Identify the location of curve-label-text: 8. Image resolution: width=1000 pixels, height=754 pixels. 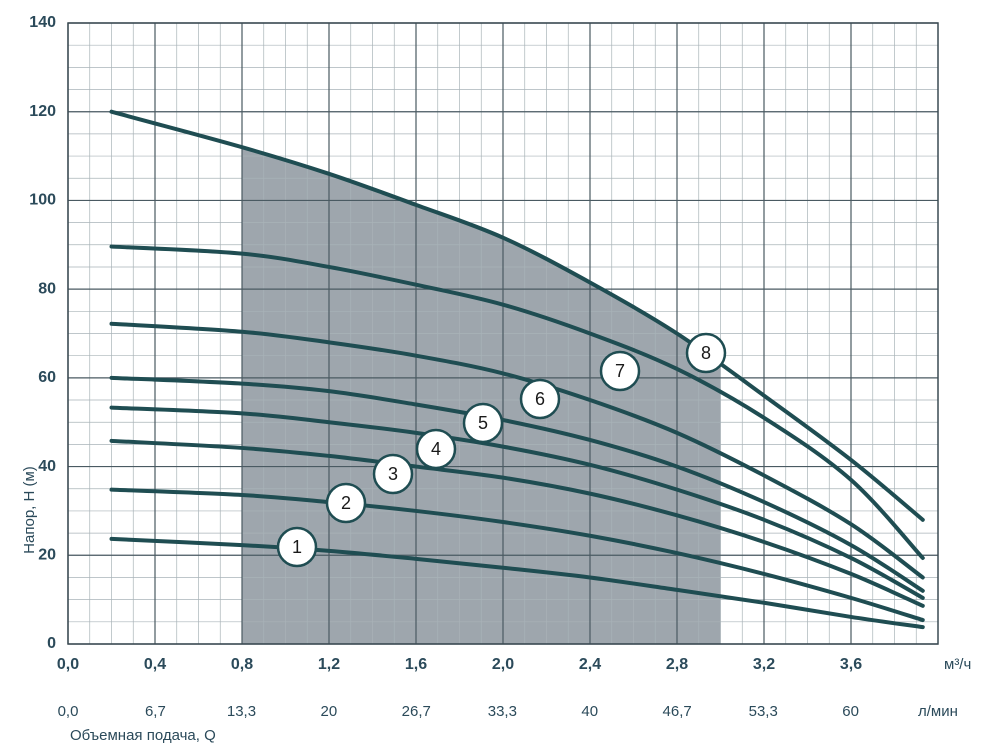
(706, 353).